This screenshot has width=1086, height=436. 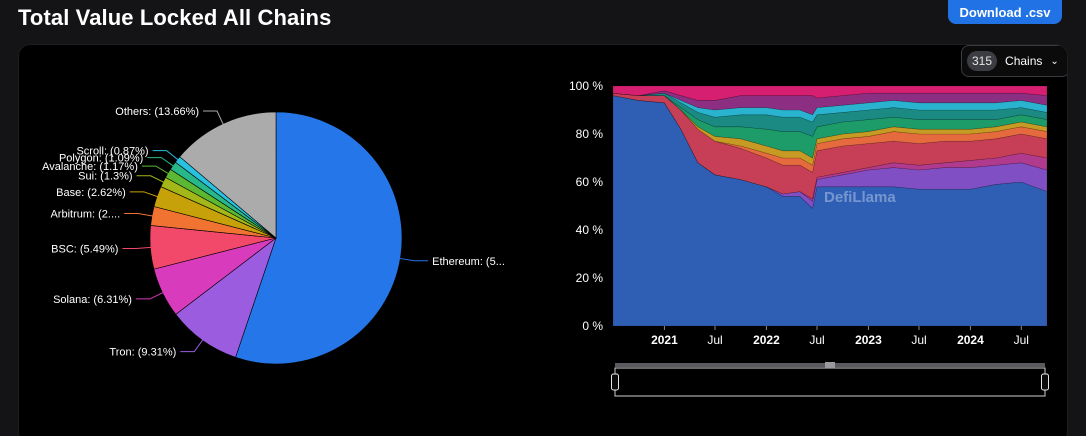 What do you see at coordinates (970, 340) in the screenshot?
I see `x-tick-label: 2024` at bounding box center [970, 340].